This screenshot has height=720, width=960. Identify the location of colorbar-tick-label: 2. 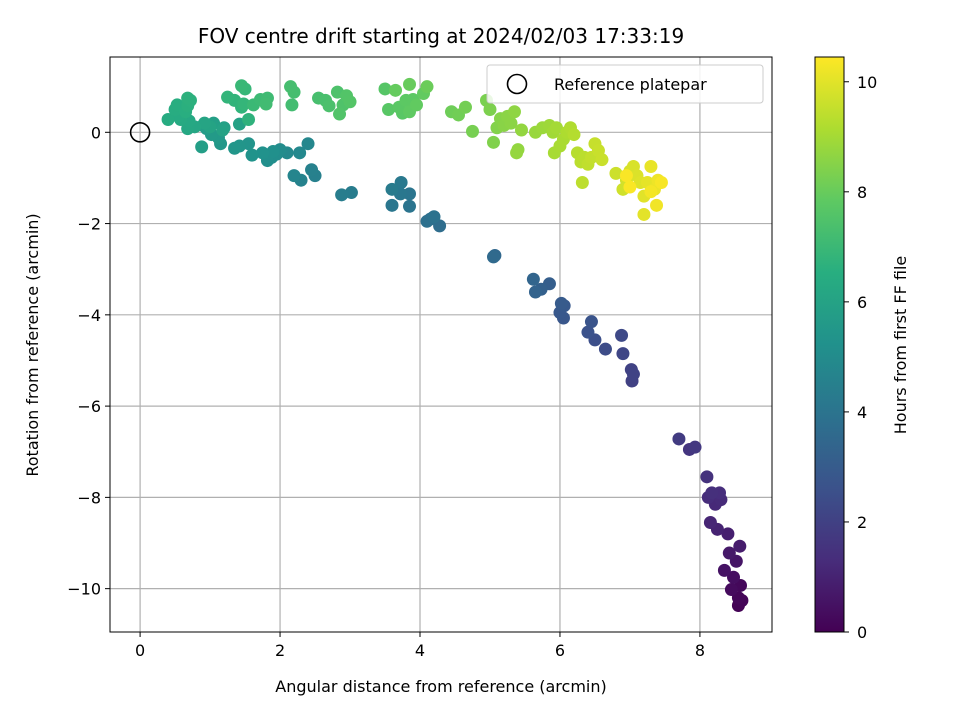
(862, 522).